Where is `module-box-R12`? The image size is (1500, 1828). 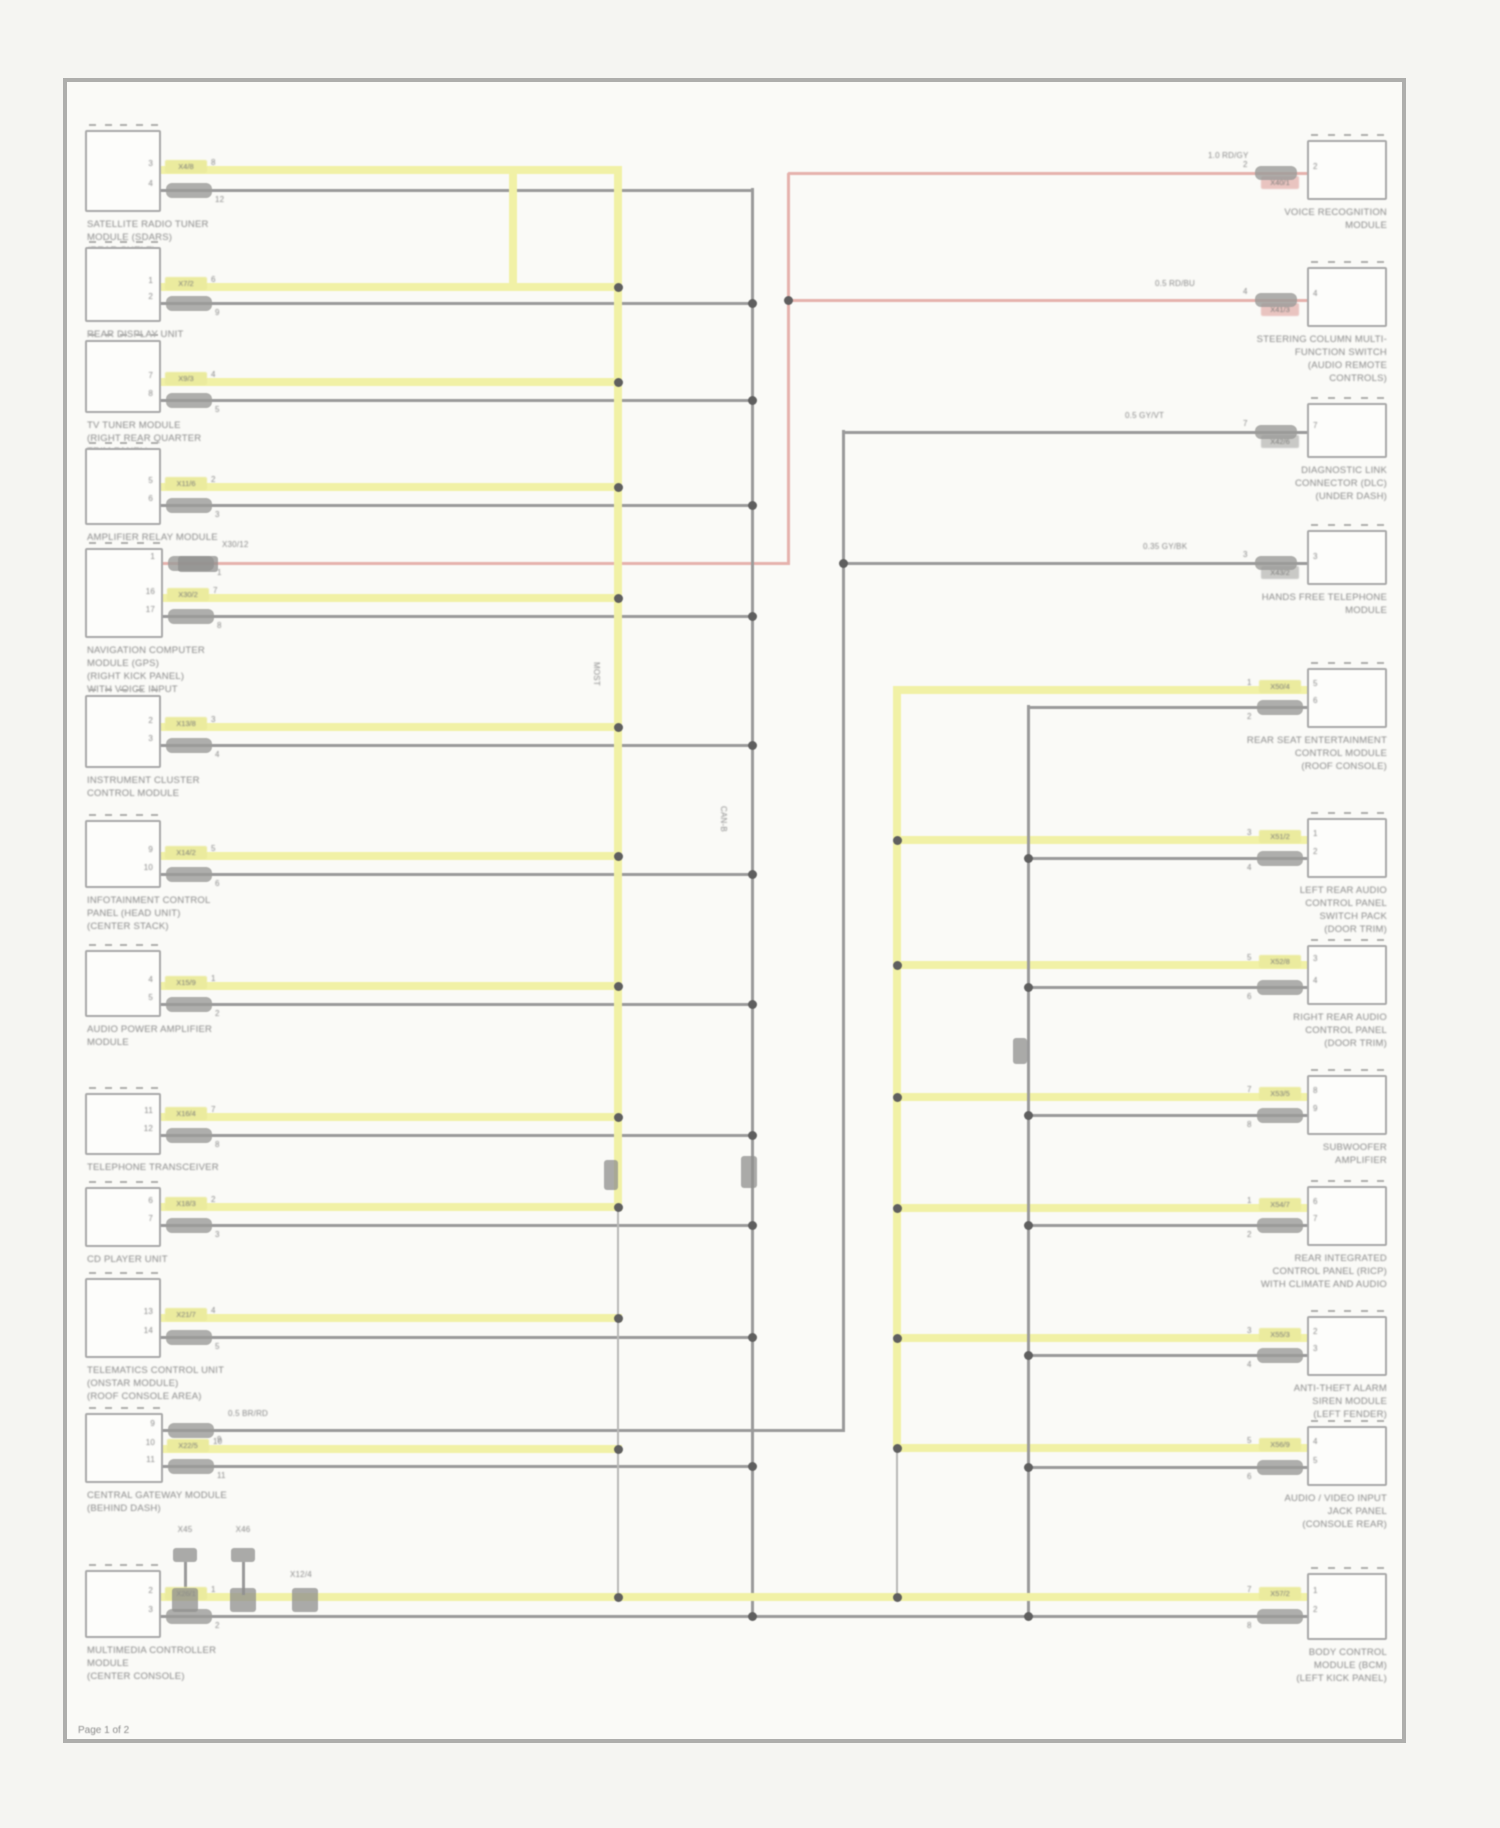 module-box-R12 is located at coordinates (1347, 1606).